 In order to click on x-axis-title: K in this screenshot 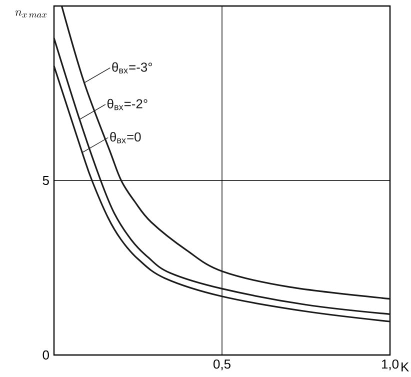, I will do `click(405, 367)`.